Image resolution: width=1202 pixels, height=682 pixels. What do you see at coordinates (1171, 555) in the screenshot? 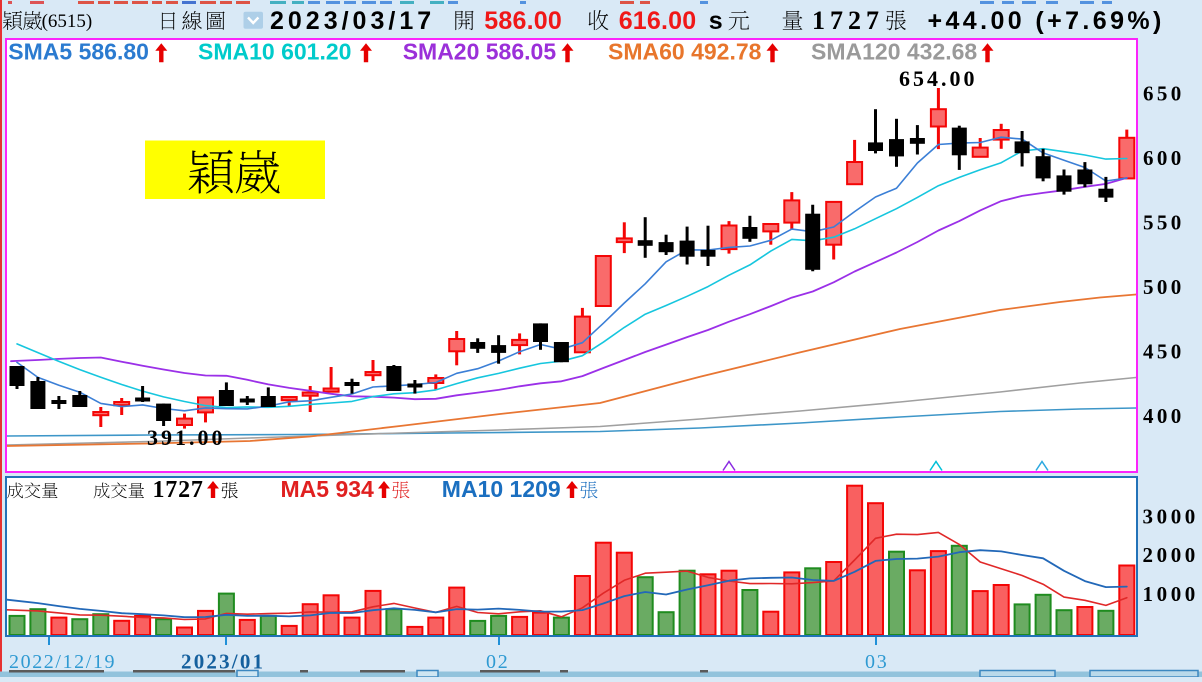
I see `svg-text: 2000` at bounding box center [1171, 555].